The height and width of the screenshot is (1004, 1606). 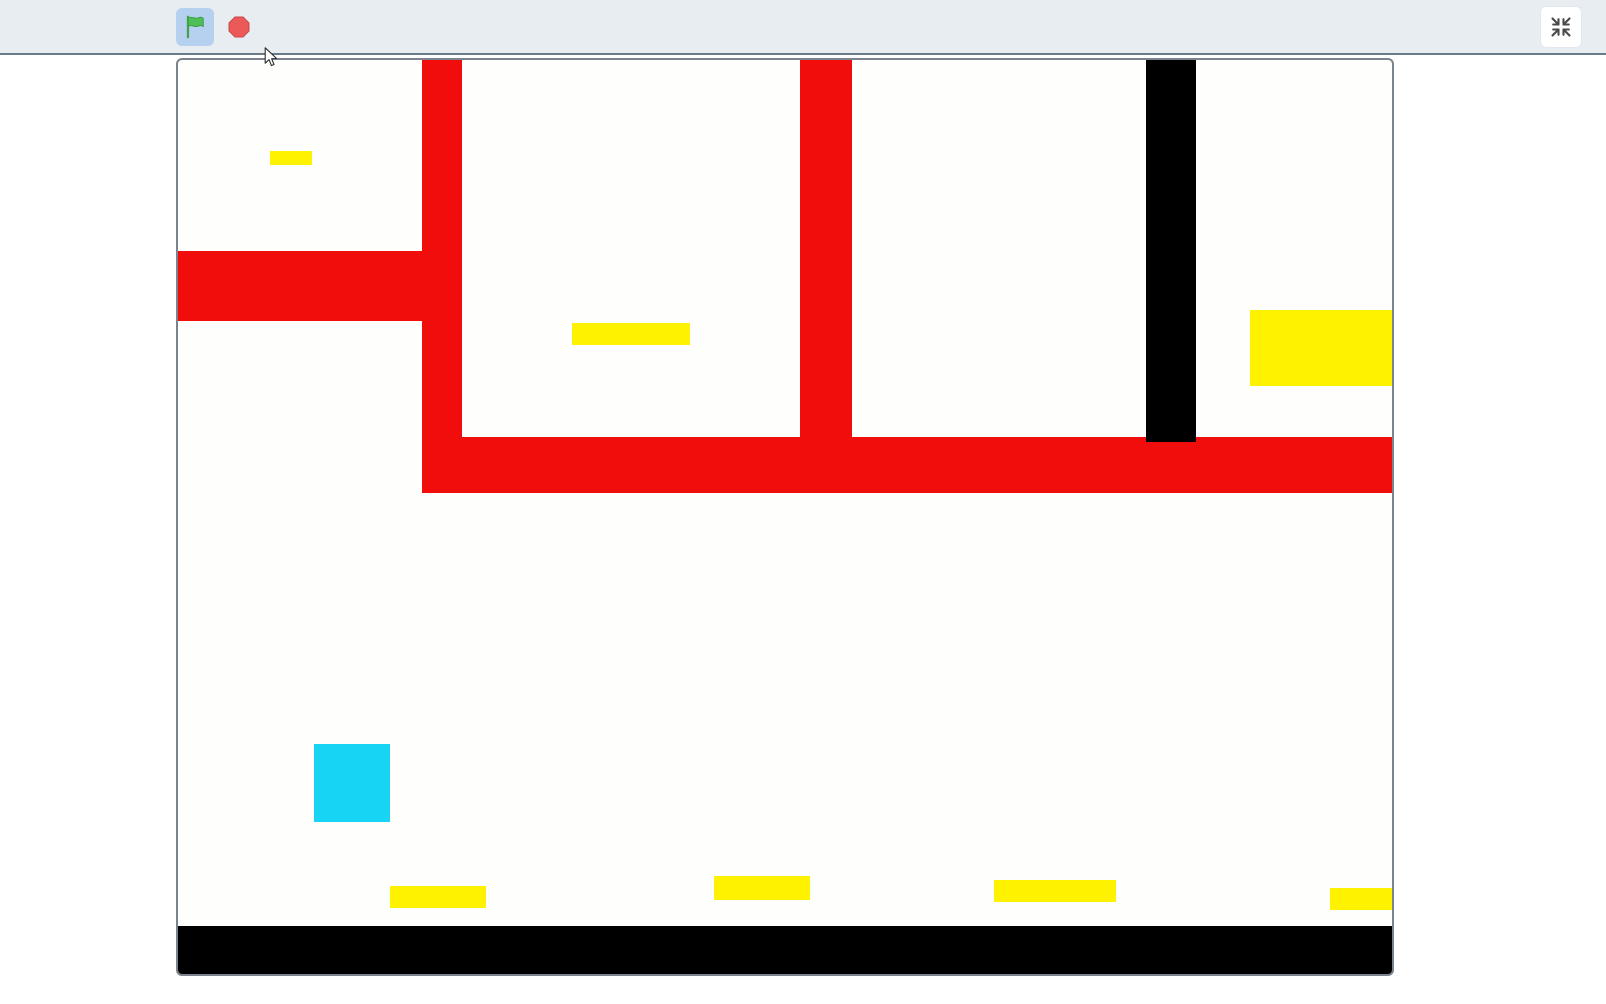 I want to click on black-ground, so click(x=785, y=950).